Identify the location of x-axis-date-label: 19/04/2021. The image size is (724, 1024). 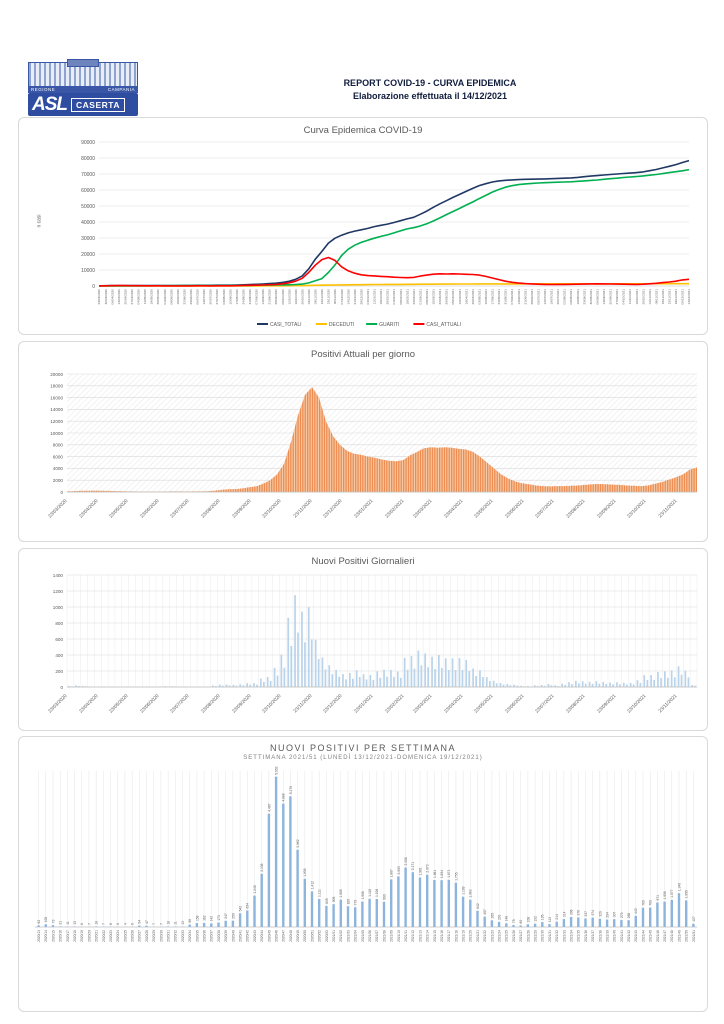
(466, 297).